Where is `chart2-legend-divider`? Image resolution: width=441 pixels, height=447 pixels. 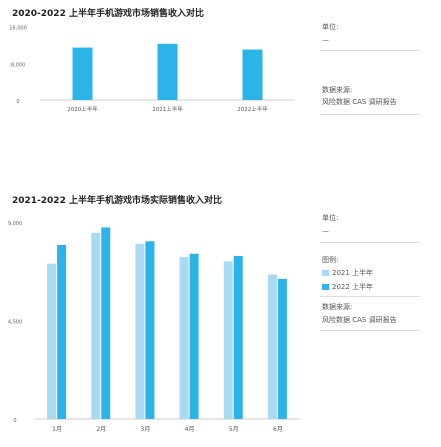
chart2-legend-divider is located at coordinates (370, 296).